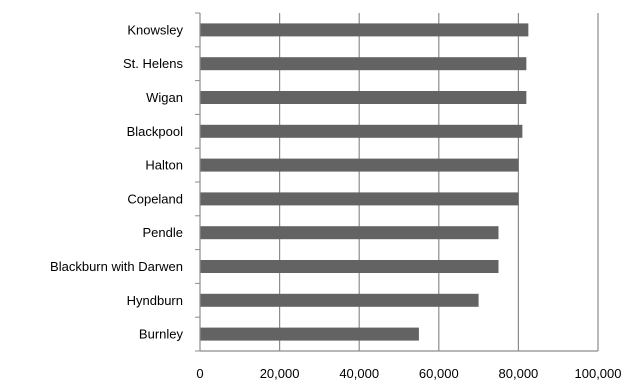 This screenshot has width=630, height=385. What do you see at coordinates (164, 97) in the screenshot?
I see `category-label: Wigan` at bounding box center [164, 97].